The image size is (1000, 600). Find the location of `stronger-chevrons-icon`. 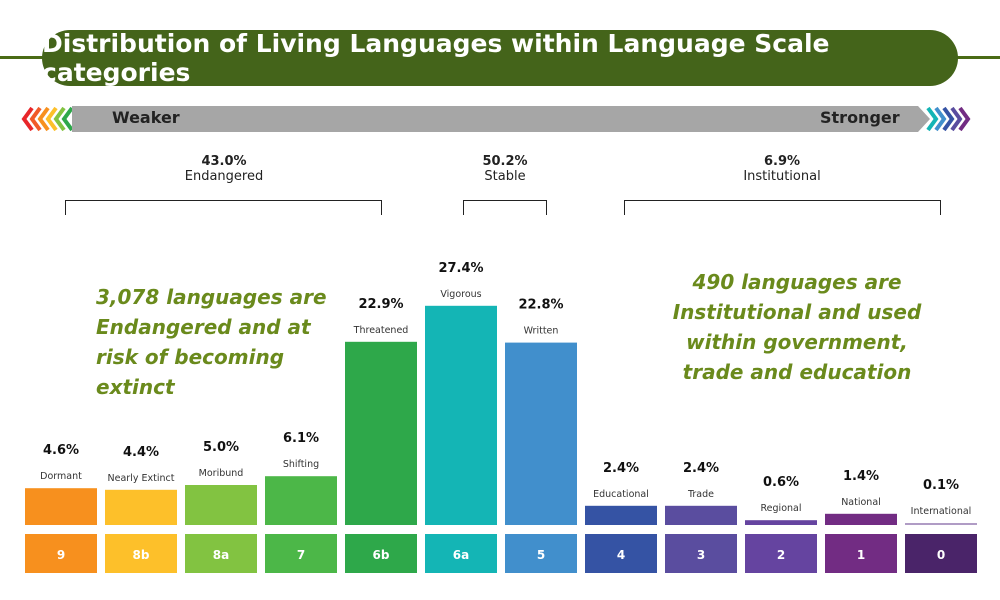

stronger-chevrons-icon is located at coordinates (948, 119).